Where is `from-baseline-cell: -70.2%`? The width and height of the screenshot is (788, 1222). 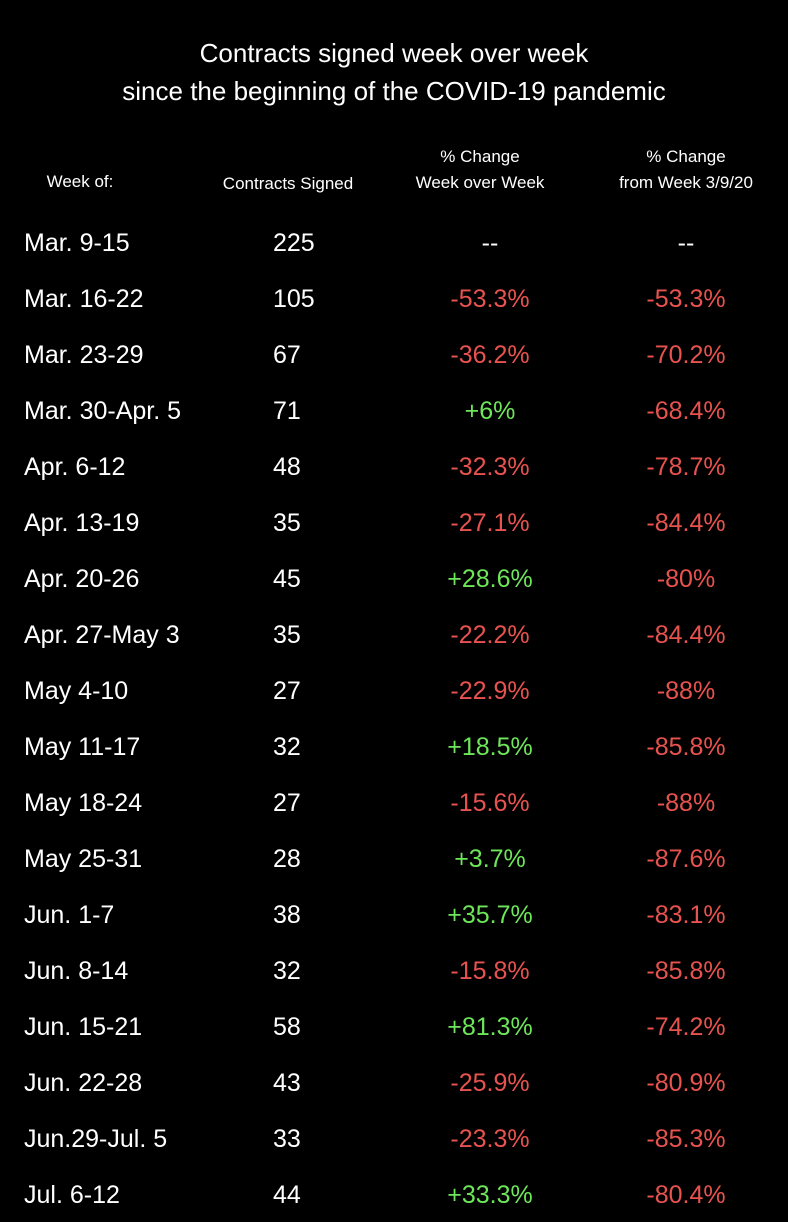
from-baseline-cell: -70.2% is located at coordinates (686, 355).